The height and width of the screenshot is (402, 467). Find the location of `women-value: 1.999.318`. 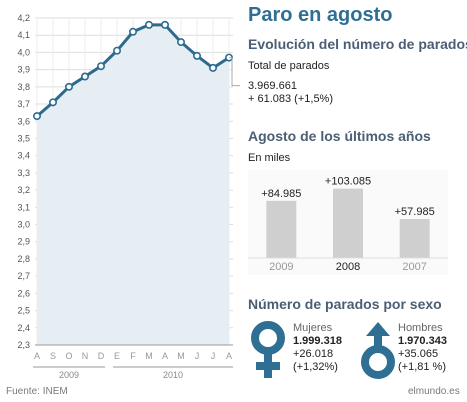

women-value: 1.999.318 is located at coordinates (317, 341).